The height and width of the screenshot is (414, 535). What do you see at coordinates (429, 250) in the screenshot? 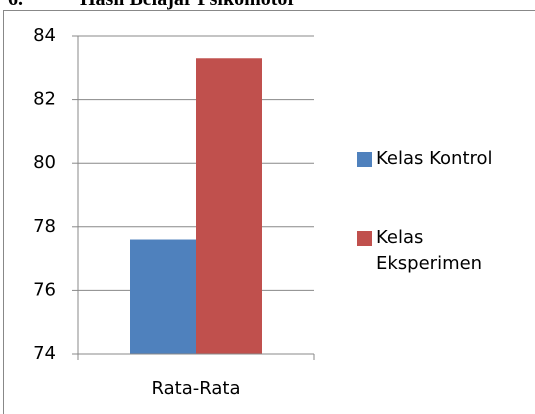
I see `legend-label: Kelas Eksperimen` at bounding box center [429, 250].